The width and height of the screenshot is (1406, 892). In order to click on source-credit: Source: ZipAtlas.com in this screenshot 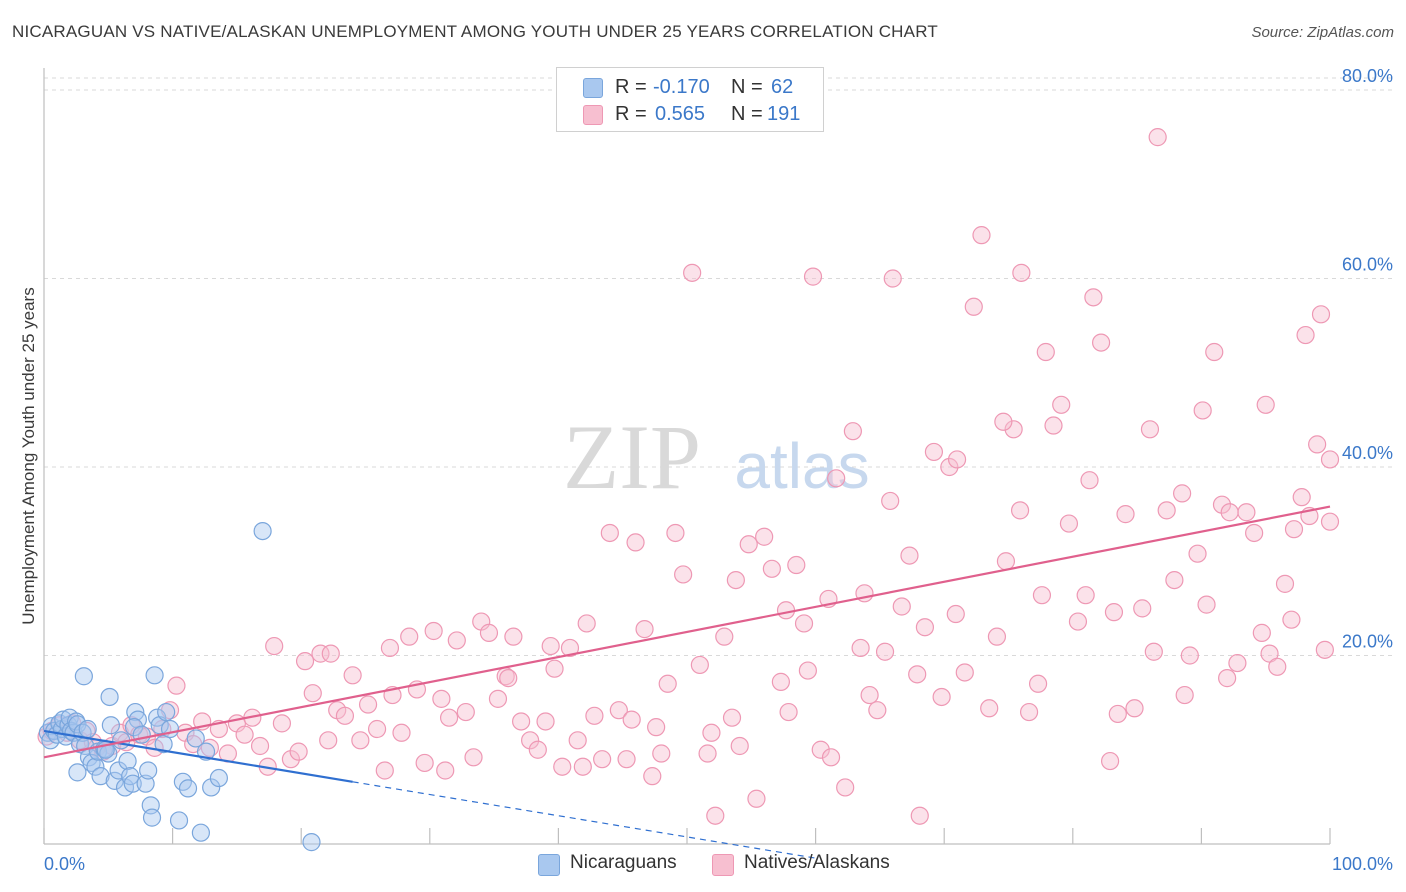, I will do `click(1322, 32)`.